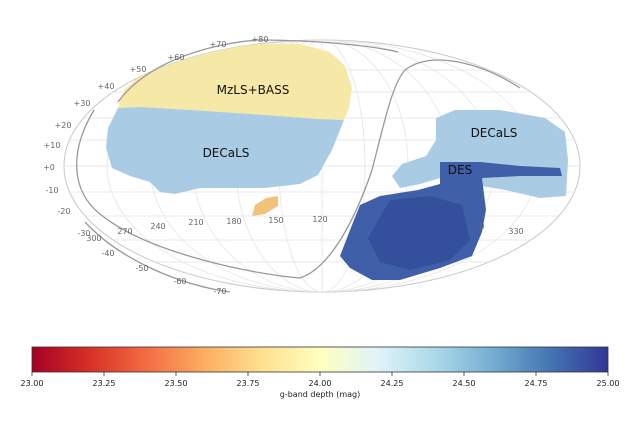  I want to click on dec-tick-p10: +10, so click(52, 145).